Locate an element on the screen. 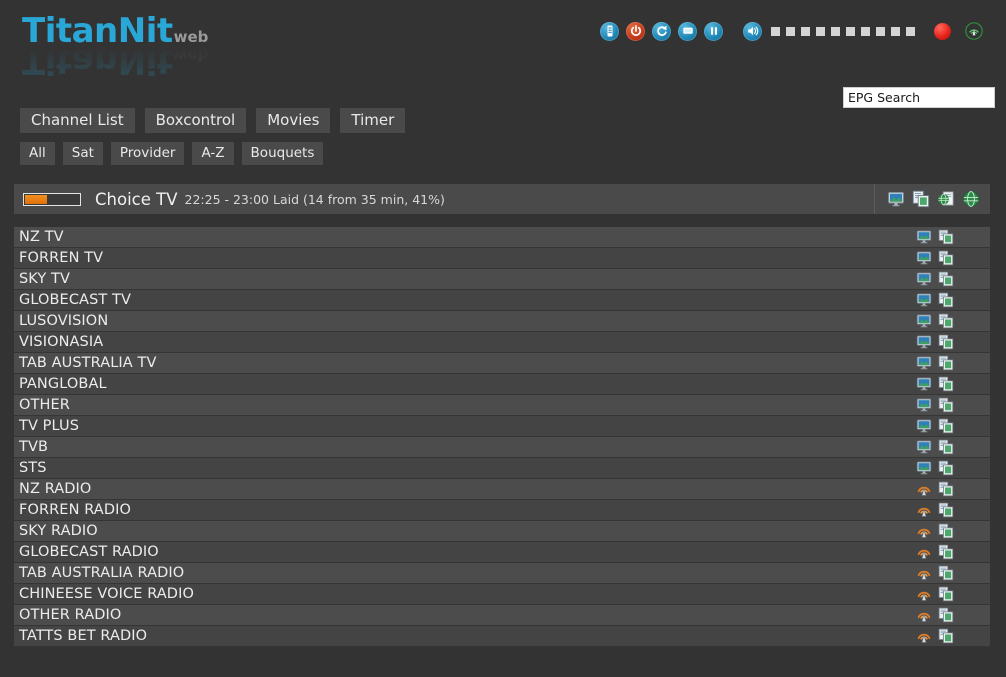  channel-row: CHINEESE VOICE RADIO is located at coordinates (502, 594).